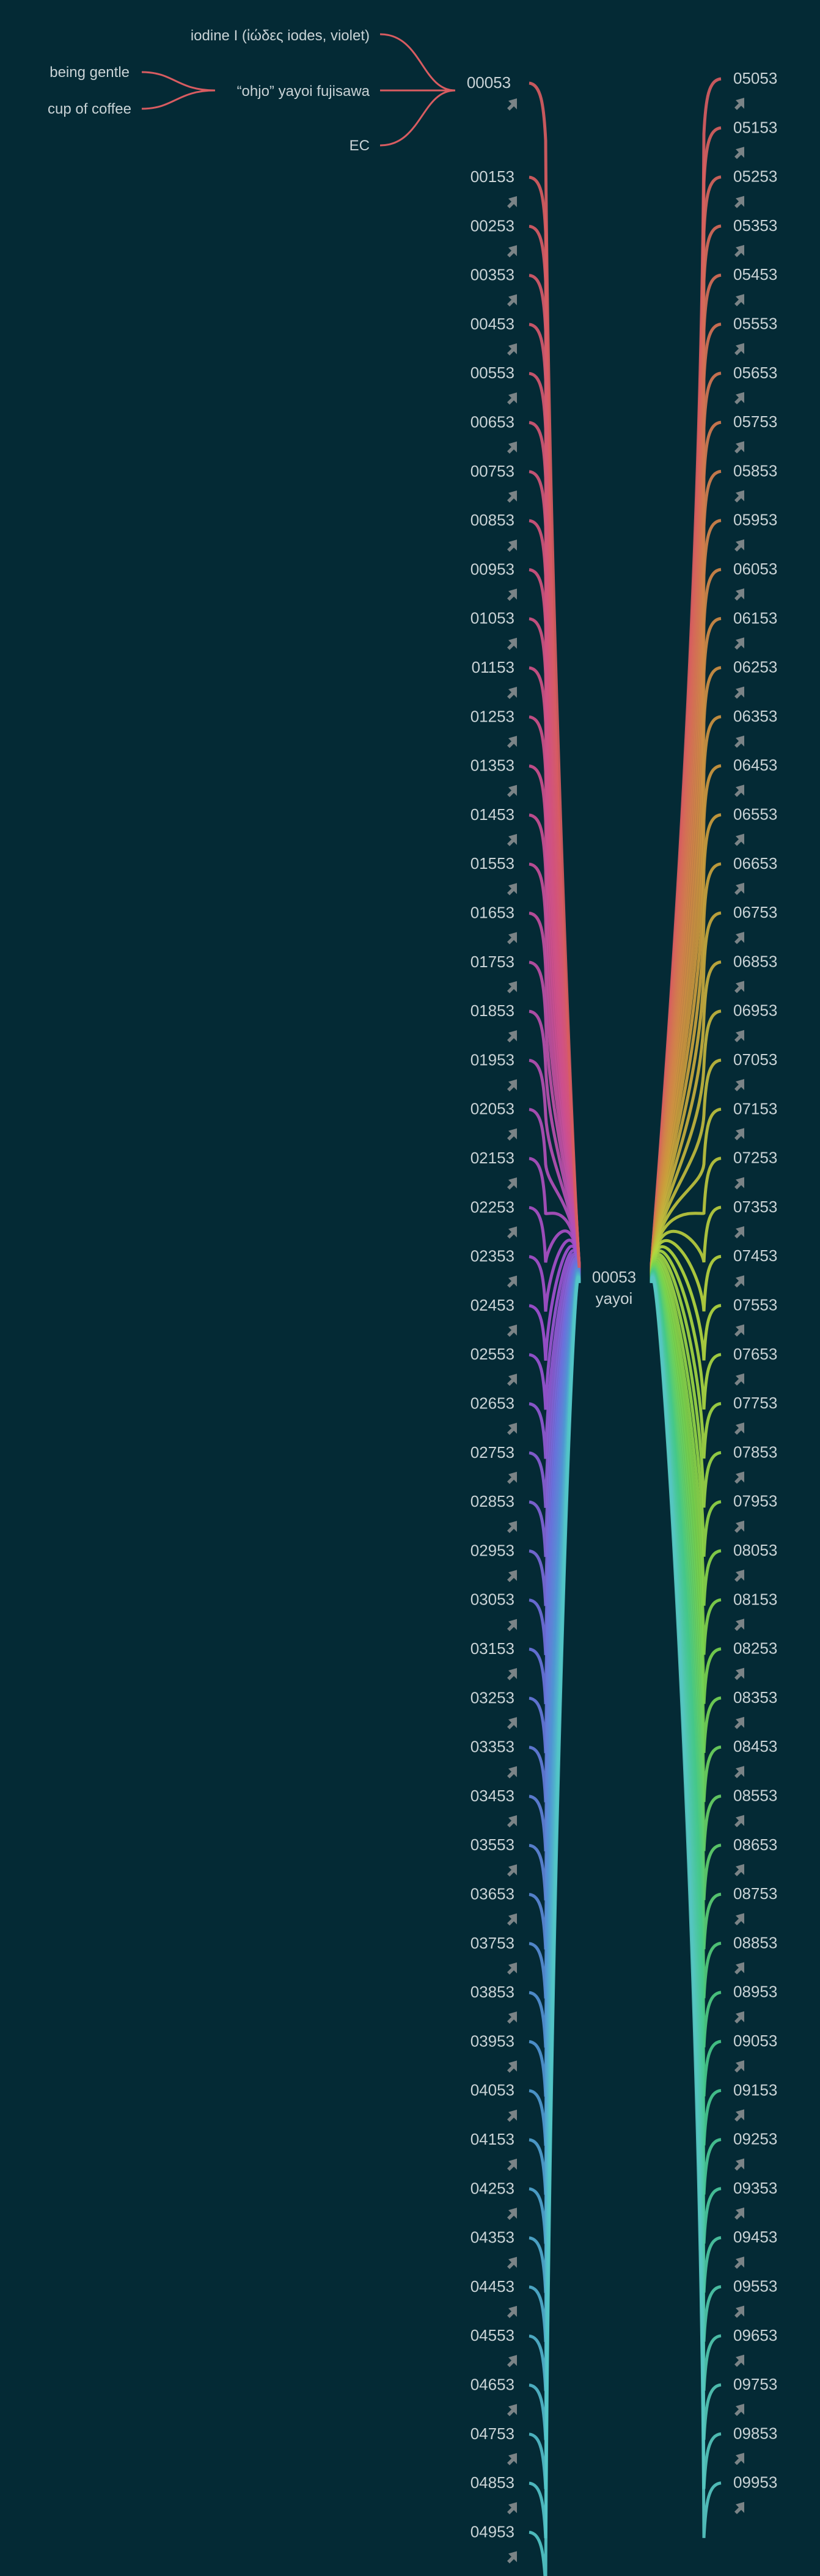  I want to click on node-label-00553: 00553, so click(492, 373).